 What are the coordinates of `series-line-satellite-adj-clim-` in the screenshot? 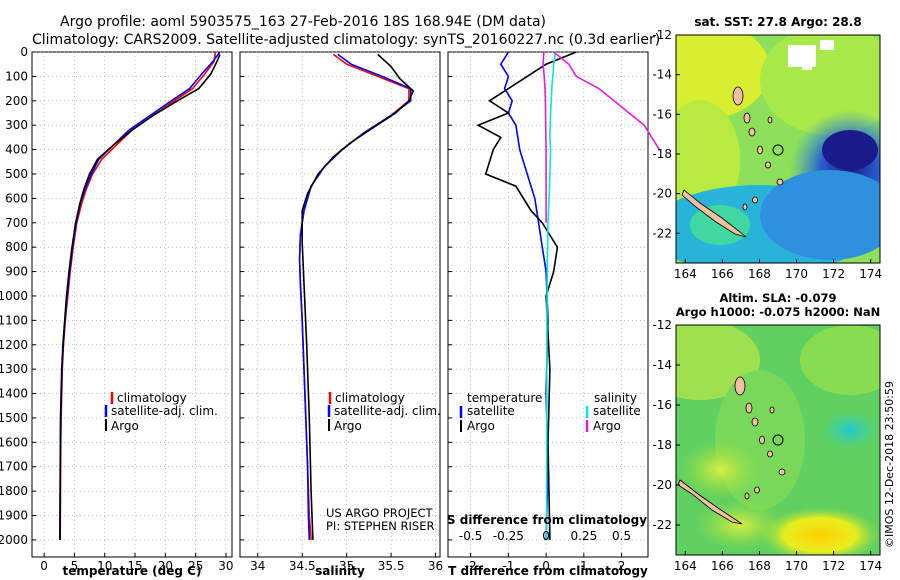 It's located at (355, 296).